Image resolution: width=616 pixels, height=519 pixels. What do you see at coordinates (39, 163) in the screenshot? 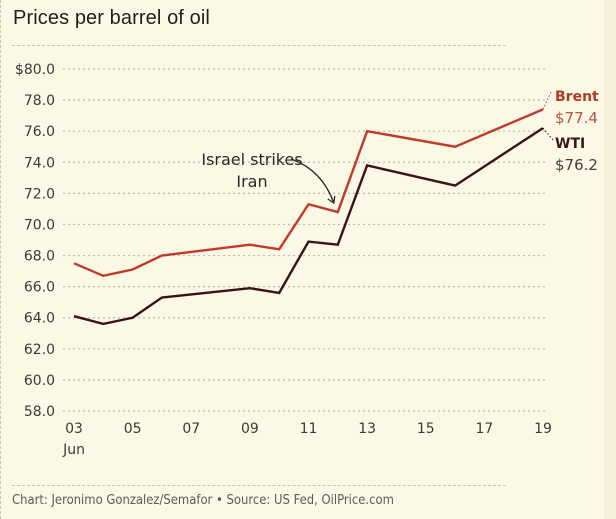
I see `y-tick-label: 74.0` at bounding box center [39, 163].